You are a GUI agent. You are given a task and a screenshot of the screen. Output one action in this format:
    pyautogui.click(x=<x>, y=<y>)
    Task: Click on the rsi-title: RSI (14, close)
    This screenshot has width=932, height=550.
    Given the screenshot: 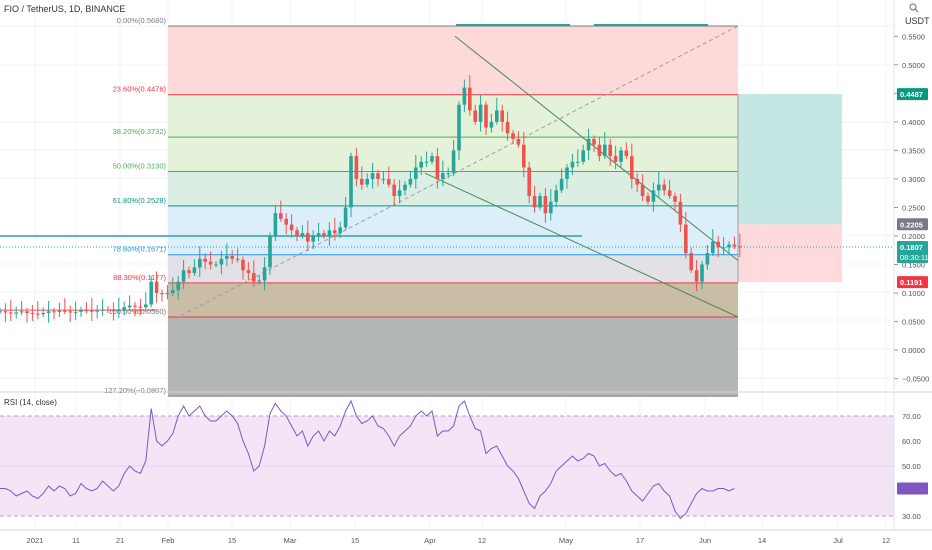 What is the action you would take?
    pyautogui.click(x=30, y=402)
    